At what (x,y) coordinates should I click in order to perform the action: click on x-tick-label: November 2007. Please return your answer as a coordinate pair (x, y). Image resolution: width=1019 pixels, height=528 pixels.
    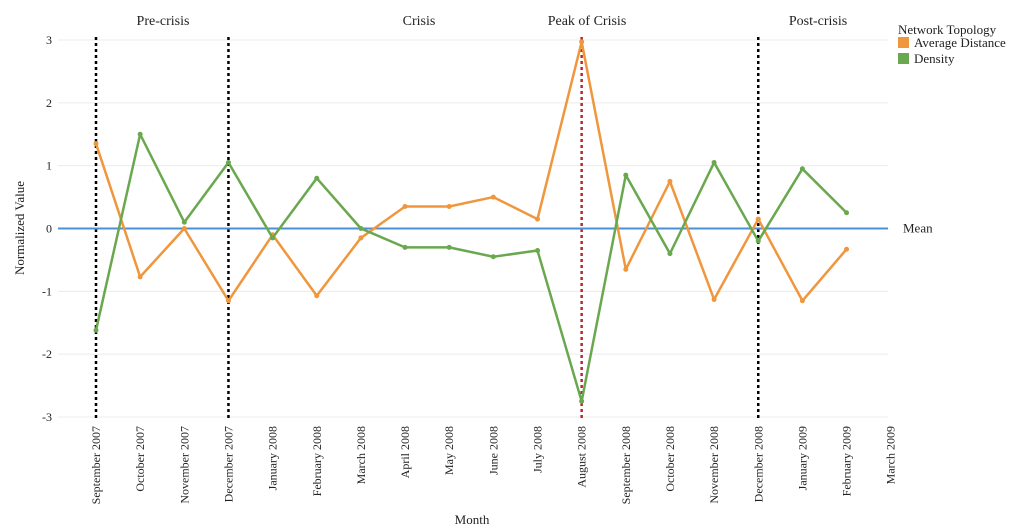
    Looking at the image, I should click on (184, 465).